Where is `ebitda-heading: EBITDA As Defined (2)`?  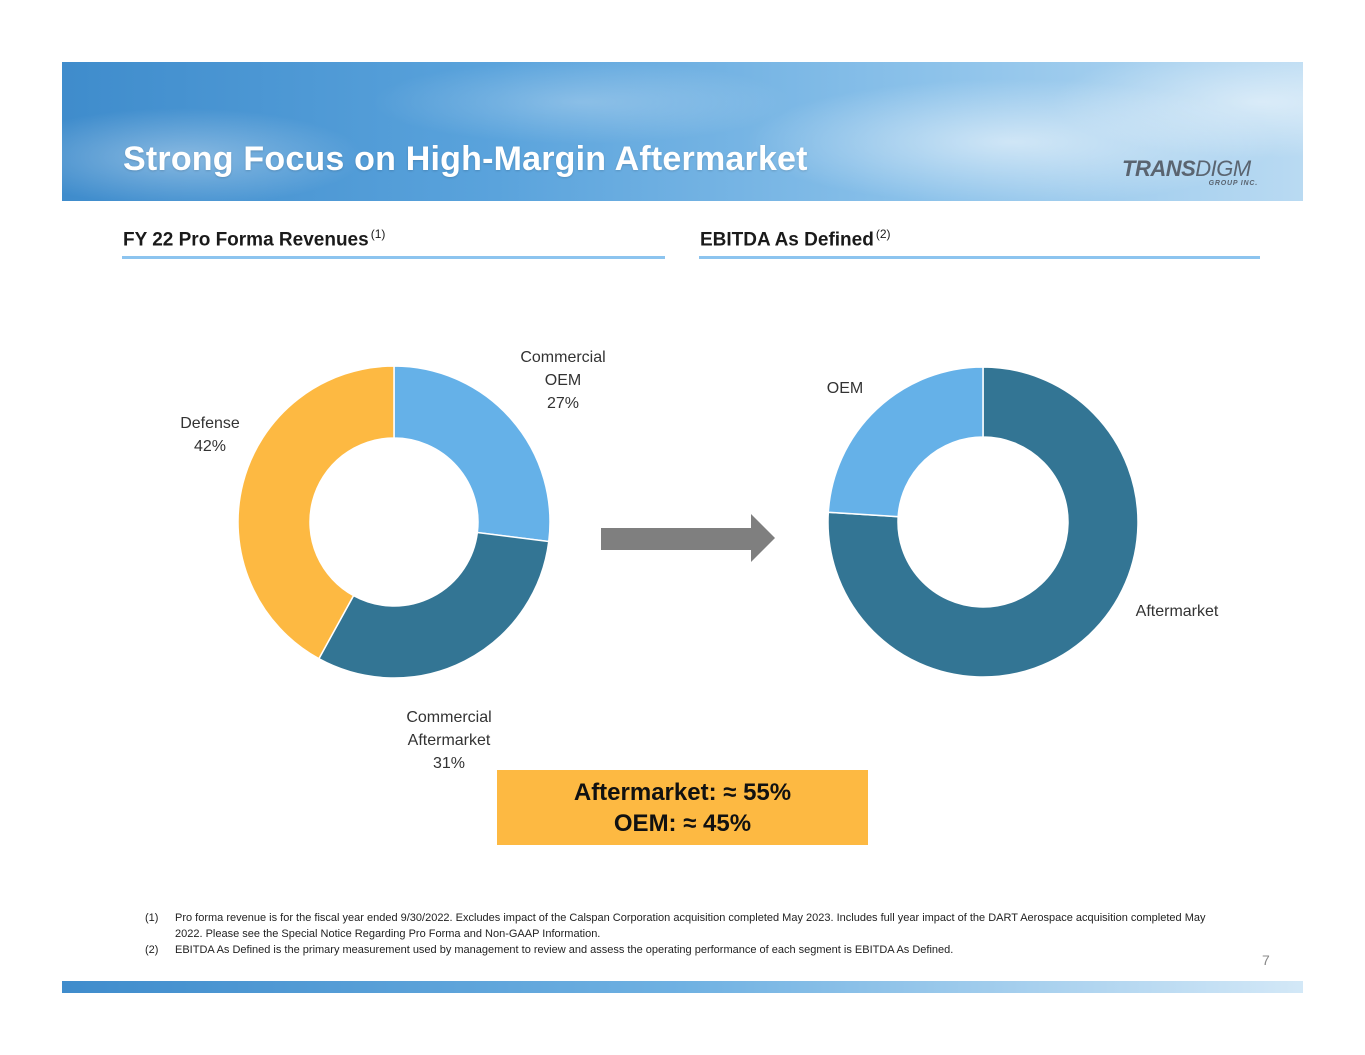
ebitda-heading: EBITDA As Defined (2) is located at coordinates (795, 239).